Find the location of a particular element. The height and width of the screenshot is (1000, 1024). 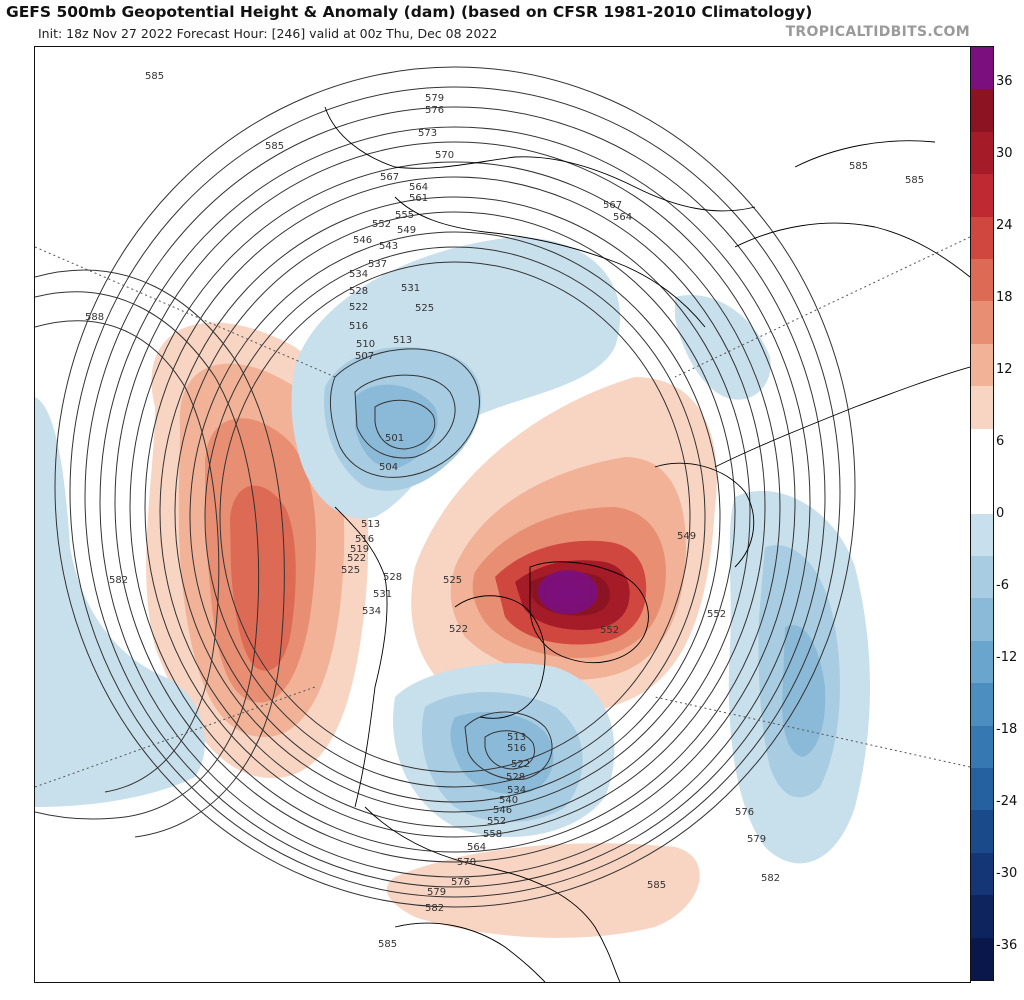

contour-label: 540 is located at coordinates (508, 800).